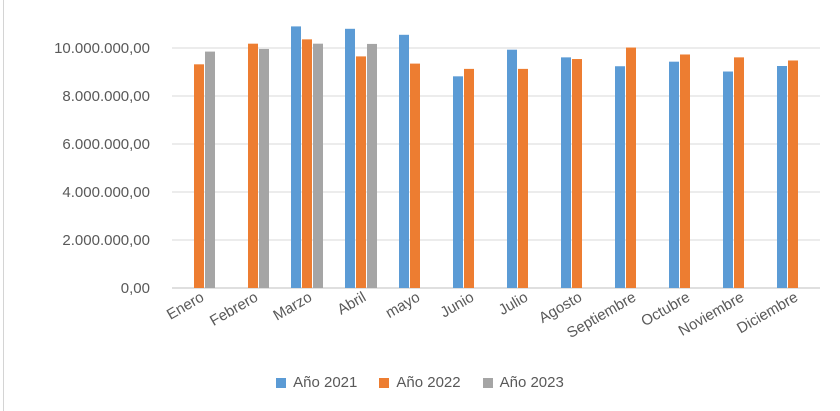 This screenshot has width=840, height=411. I want to click on bar-ano-2022-enero, so click(199, 176).